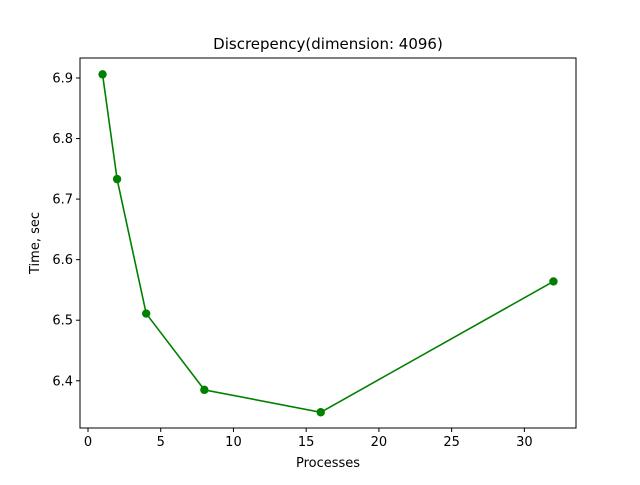 This screenshot has height=485, width=640. What do you see at coordinates (35, 243) in the screenshot?
I see `y-axis-label: Time, sec` at bounding box center [35, 243].